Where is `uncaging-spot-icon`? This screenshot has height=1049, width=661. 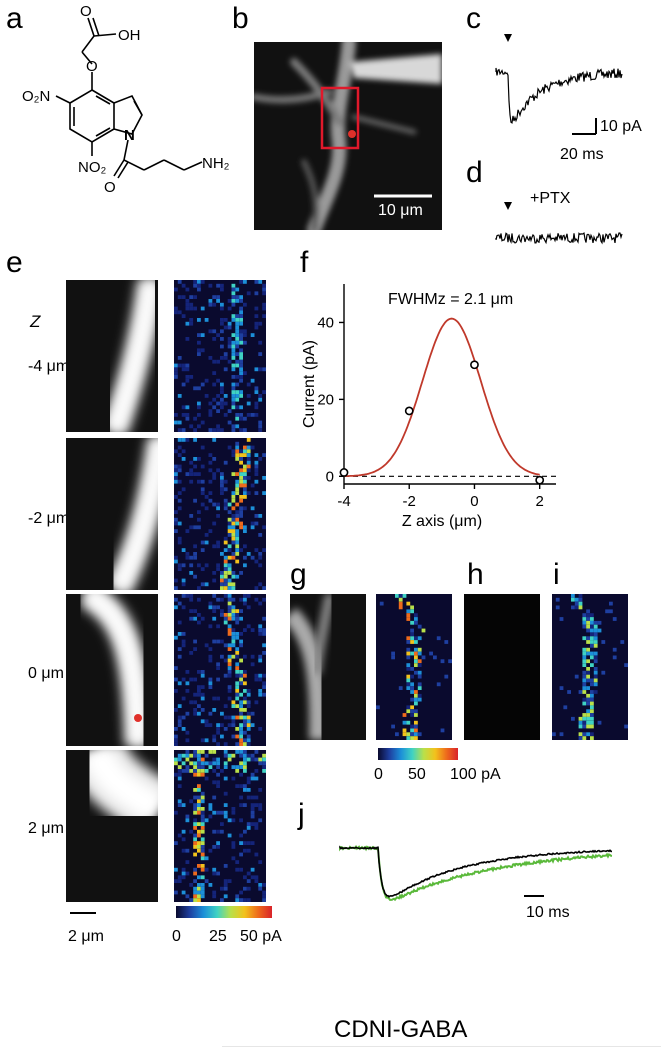
uncaging-spot-icon is located at coordinates (352, 134).